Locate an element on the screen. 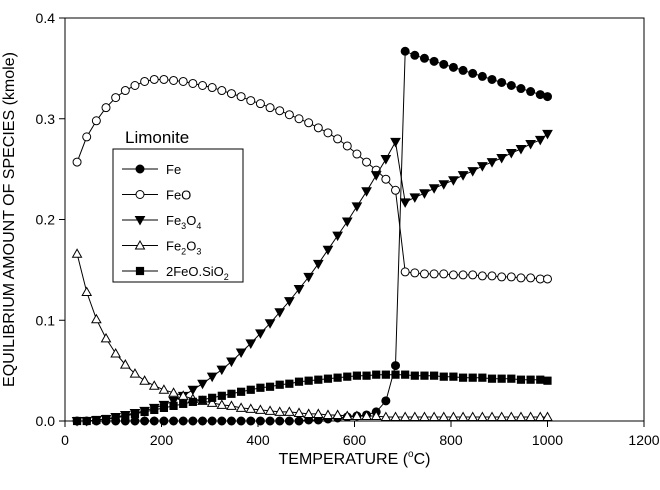  legend-entry-fe3o4: Fe3O4 is located at coordinates (161, 222).